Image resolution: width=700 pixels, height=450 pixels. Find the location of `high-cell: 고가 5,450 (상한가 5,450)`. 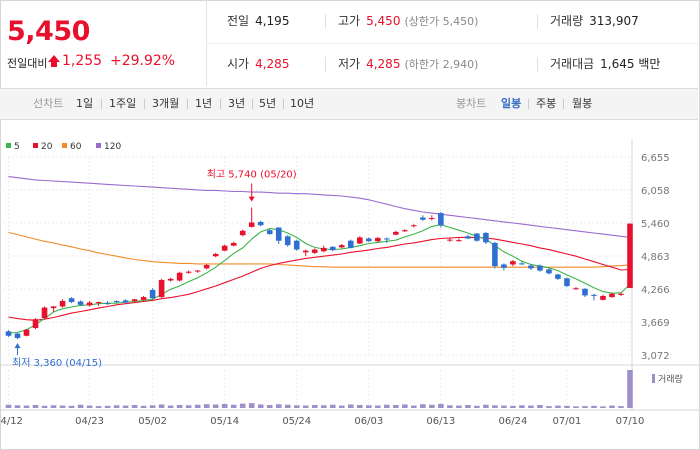

high-cell: 고가 5,450 (상한가 5,450) is located at coordinates (408, 21).